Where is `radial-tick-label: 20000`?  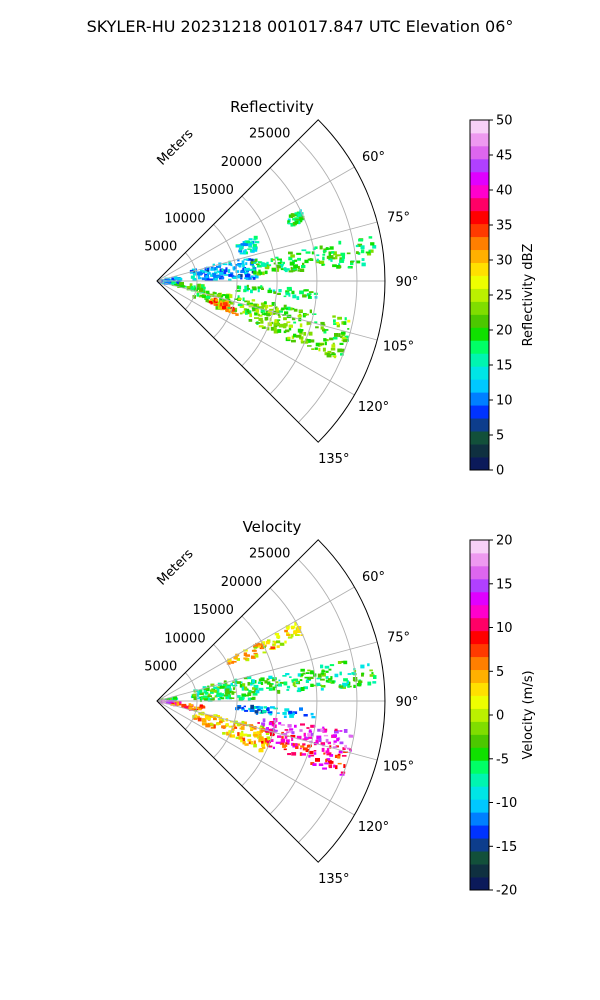 radial-tick-label: 20000 is located at coordinates (241, 582).